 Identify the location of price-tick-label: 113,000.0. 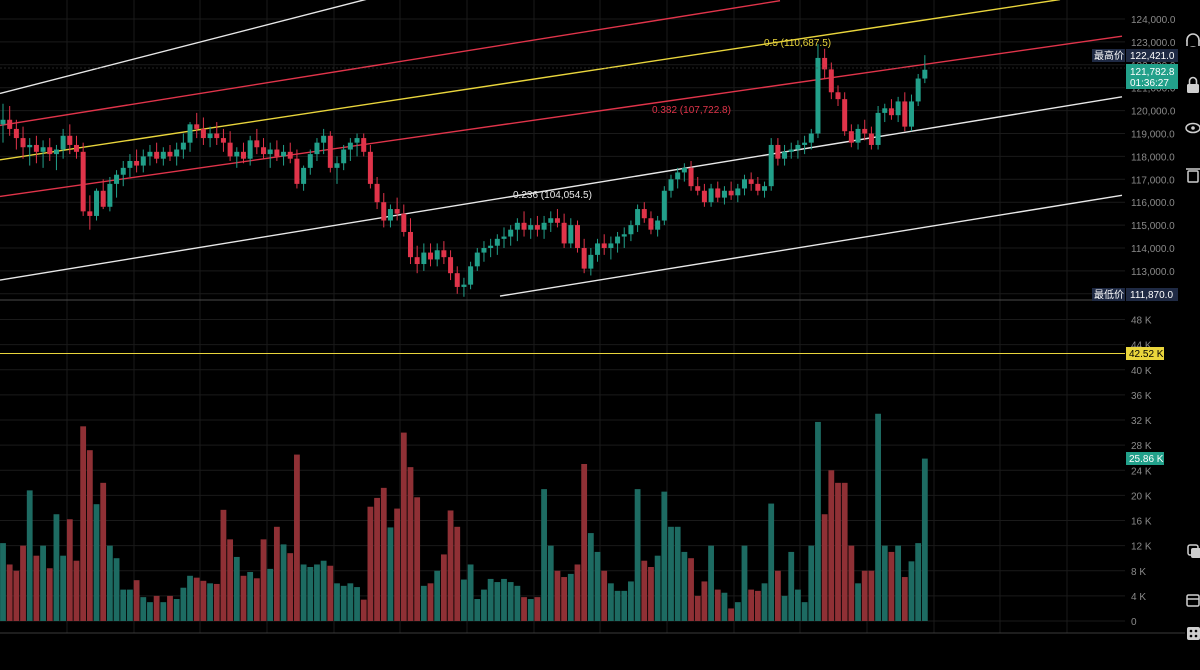
(1153, 272).